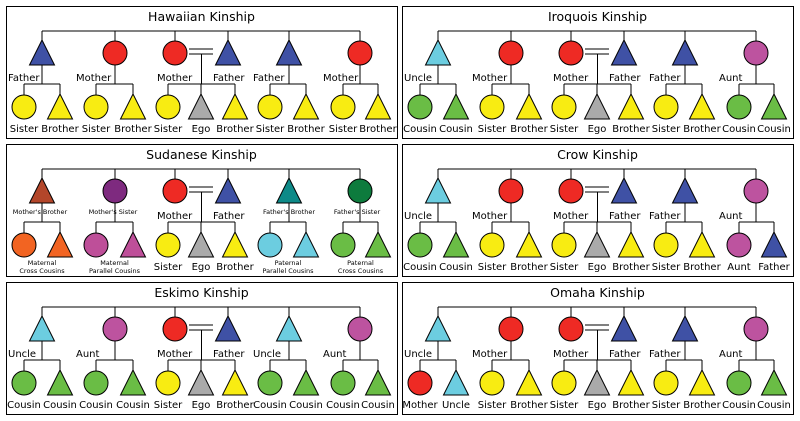 This screenshot has width=800, height=421. What do you see at coordinates (115, 191) in the screenshot?
I see `parent-mother-s-sister-circle` at bounding box center [115, 191].